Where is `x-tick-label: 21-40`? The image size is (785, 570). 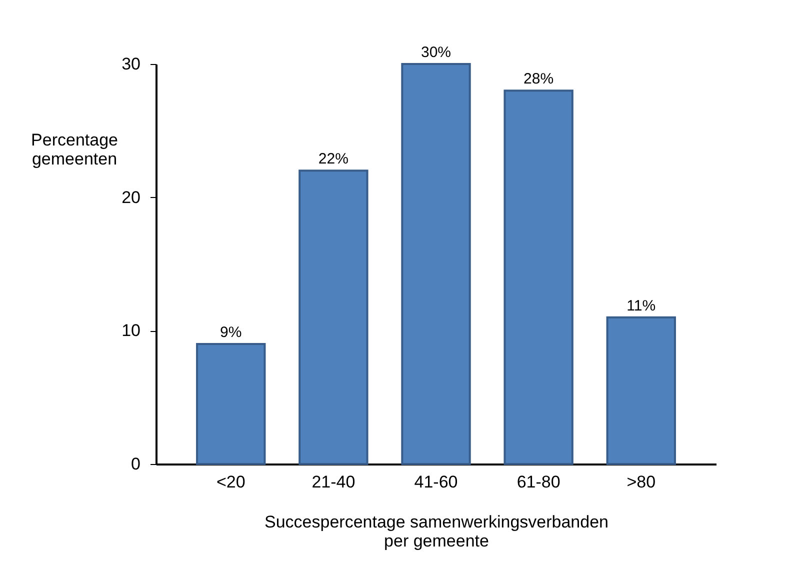 x-tick-label: 21-40 is located at coordinates (334, 482).